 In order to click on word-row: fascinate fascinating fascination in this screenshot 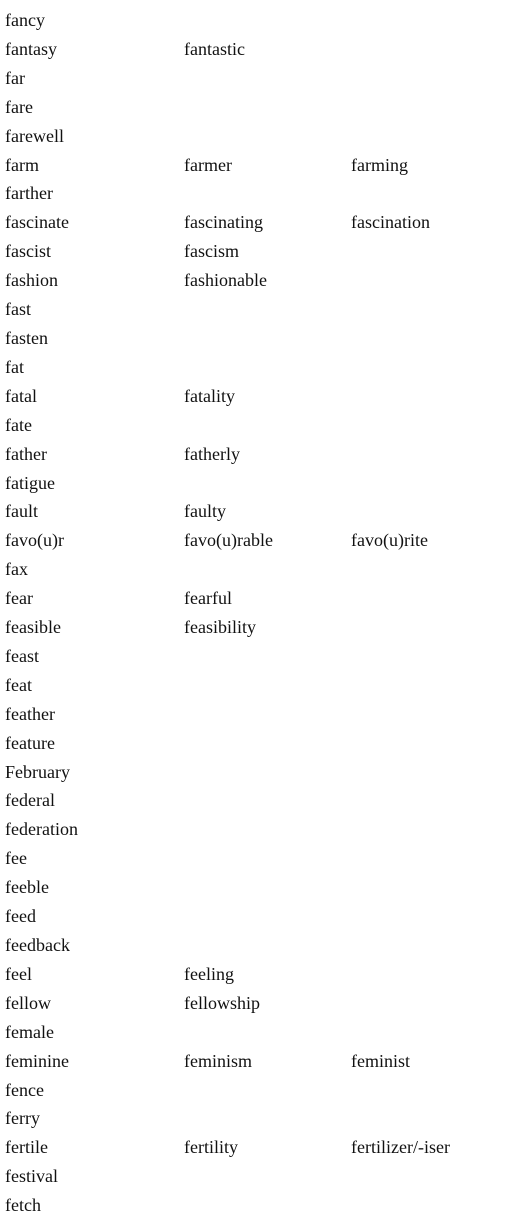, I will do `click(253, 222)`.